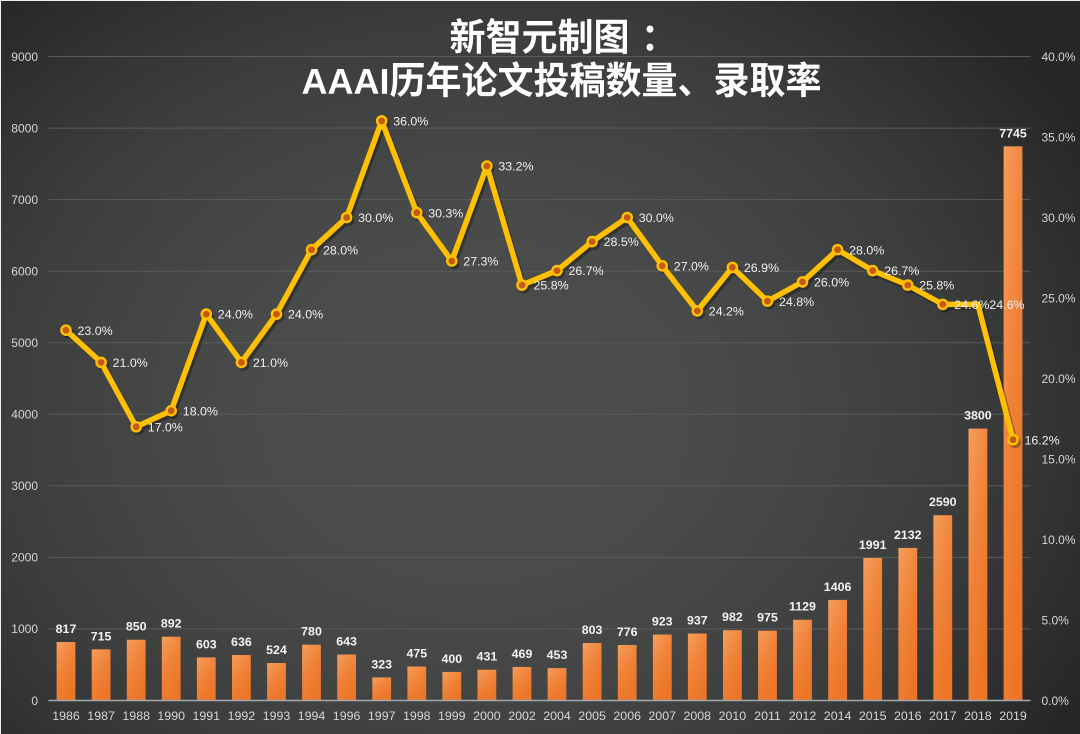  What do you see at coordinates (346, 642) in the screenshot?
I see `svg-text: 643` at bounding box center [346, 642].